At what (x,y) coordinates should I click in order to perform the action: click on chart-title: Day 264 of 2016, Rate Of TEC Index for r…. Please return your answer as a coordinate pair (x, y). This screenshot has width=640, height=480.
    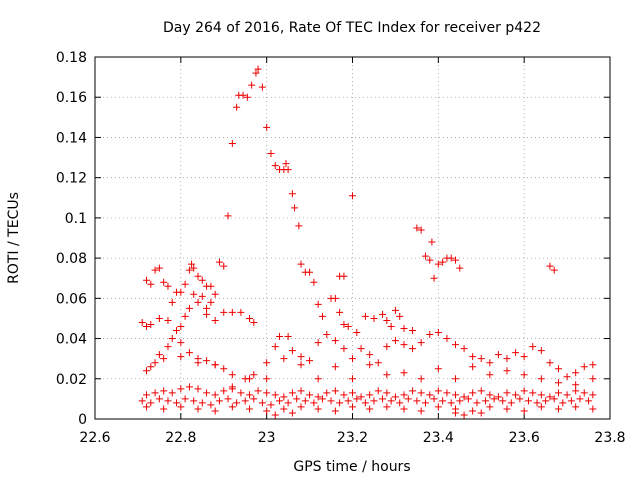
    Looking at the image, I should click on (352, 28).